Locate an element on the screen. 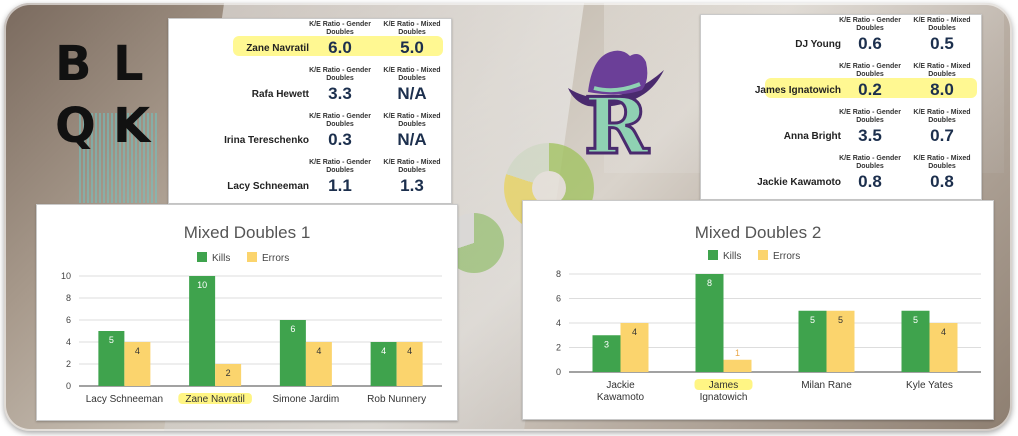 The height and width of the screenshot is (436, 1018). mixed-doubles-ratio: 1.3 is located at coordinates (412, 185).